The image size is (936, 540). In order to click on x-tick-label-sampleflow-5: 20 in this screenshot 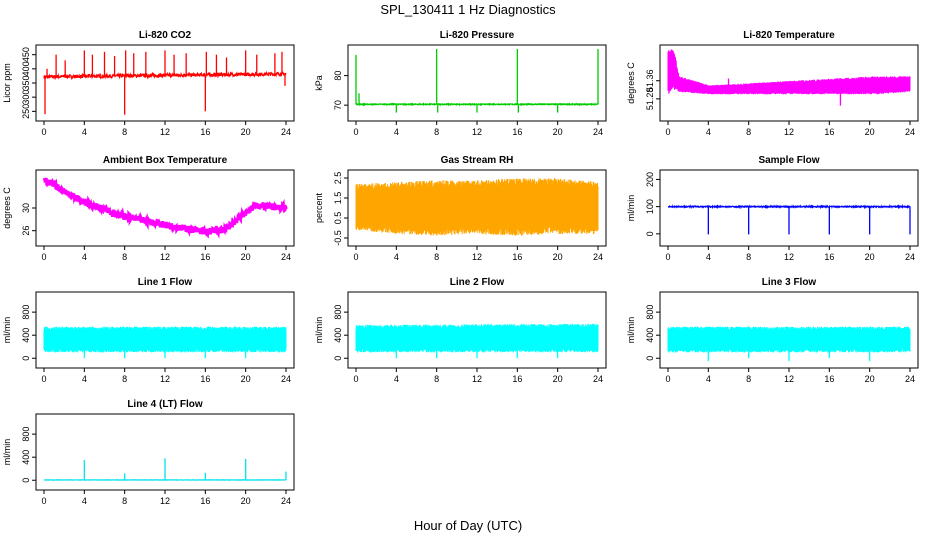, I will do `click(870, 257)`.